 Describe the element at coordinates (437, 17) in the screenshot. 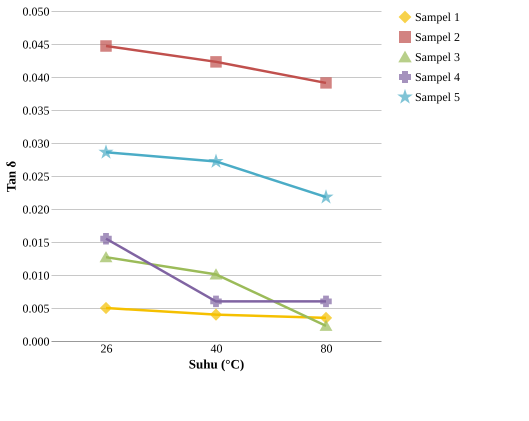

I see `legend-label: Sampel 1` at that location.